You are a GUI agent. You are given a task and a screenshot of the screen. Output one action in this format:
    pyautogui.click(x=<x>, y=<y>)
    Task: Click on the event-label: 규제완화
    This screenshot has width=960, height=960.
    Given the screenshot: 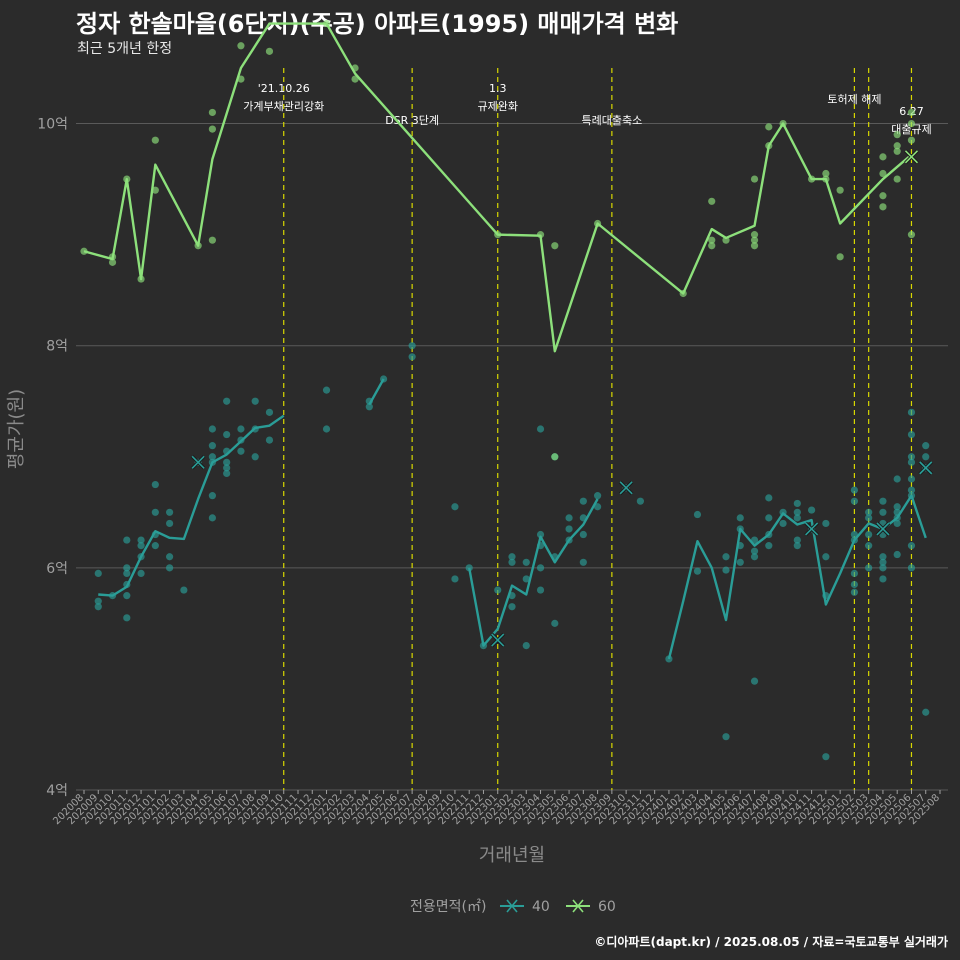 What is the action you would take?
    pyautogui.click(x=497, y=106)
    